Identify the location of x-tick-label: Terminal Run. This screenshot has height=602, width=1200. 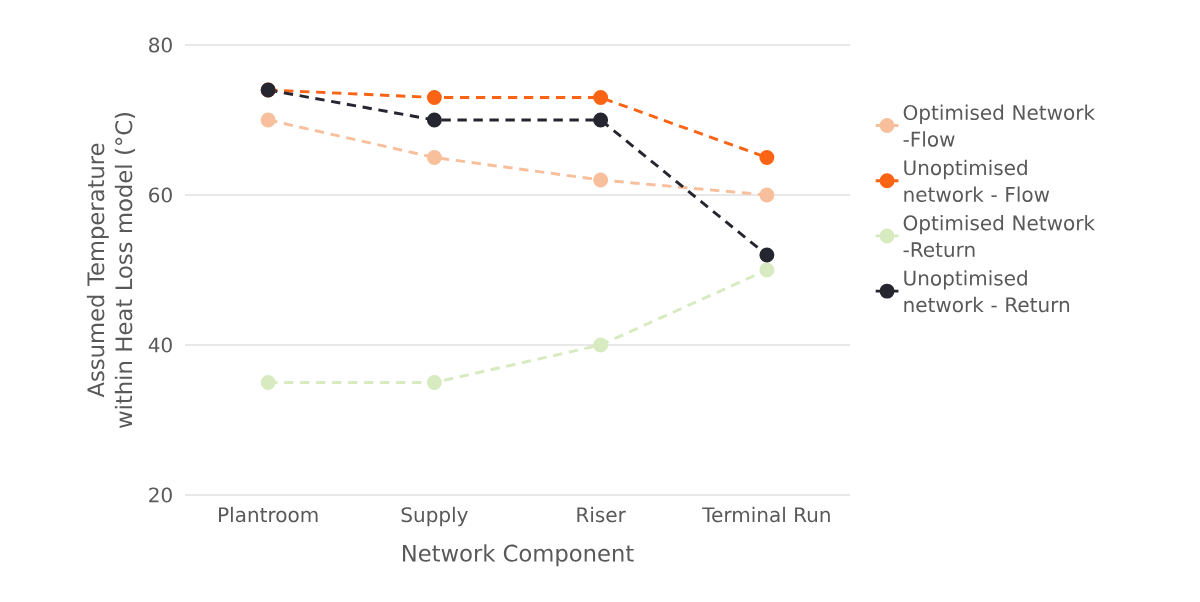
(766, 514).